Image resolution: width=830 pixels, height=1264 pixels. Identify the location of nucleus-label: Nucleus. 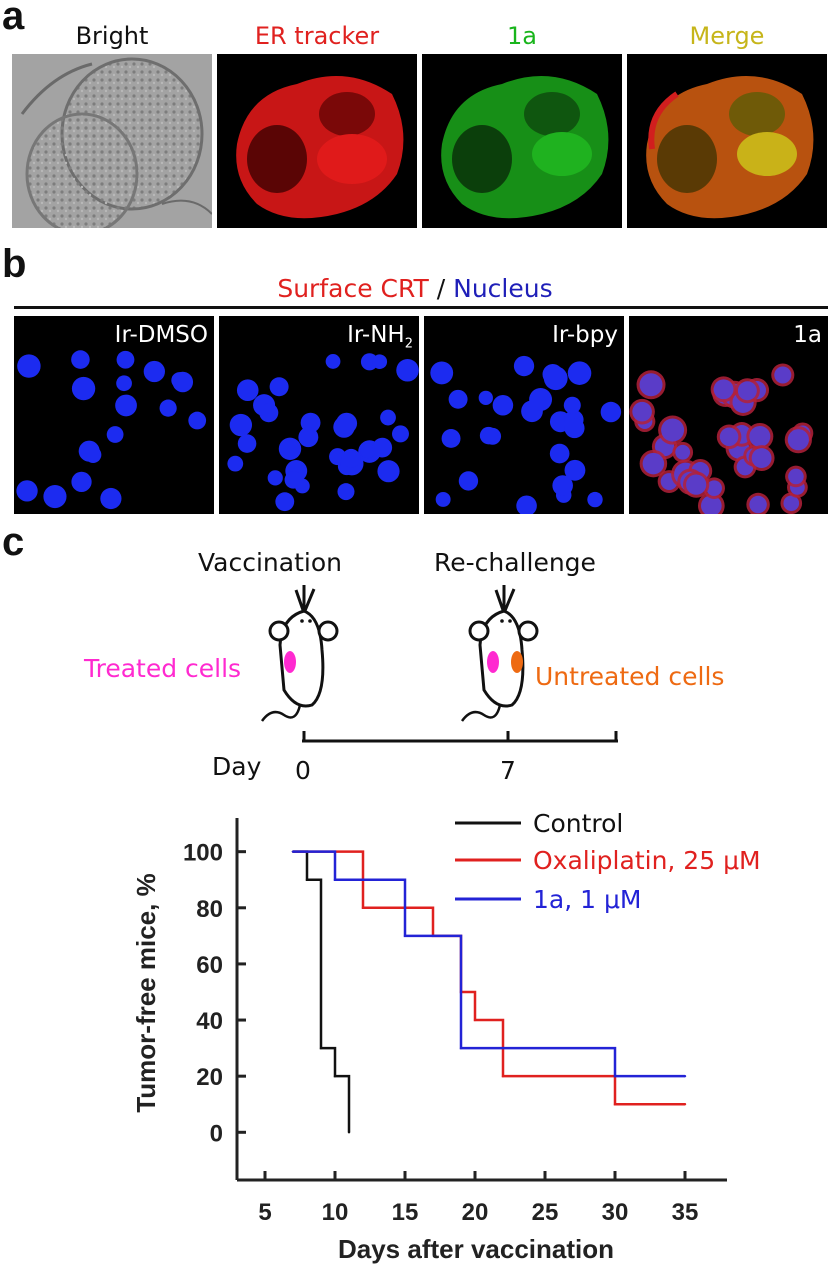
(503, 288).